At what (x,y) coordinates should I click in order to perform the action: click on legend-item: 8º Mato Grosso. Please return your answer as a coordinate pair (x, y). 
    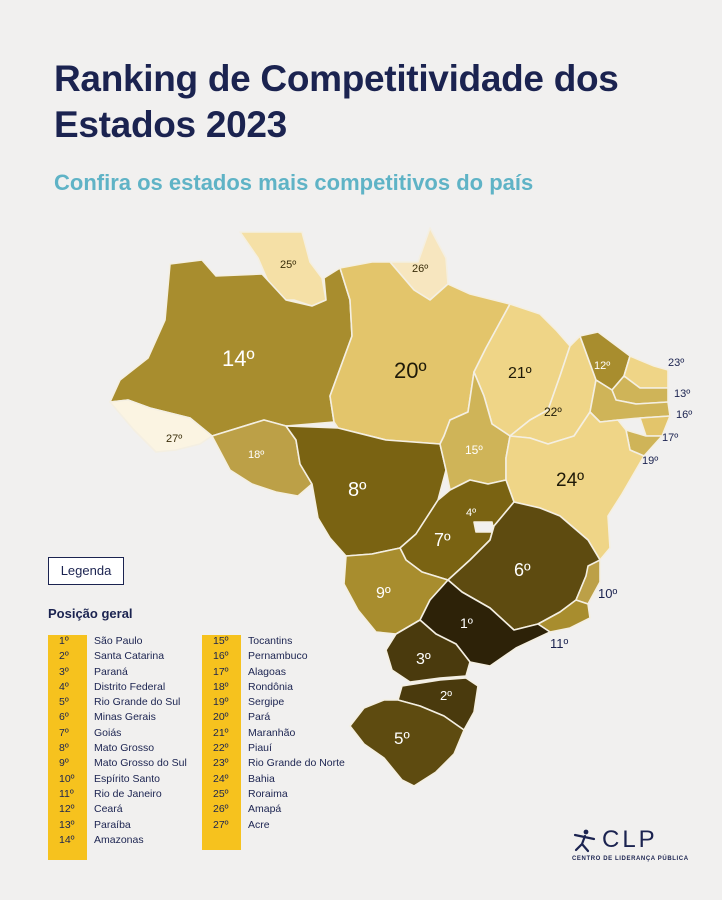
    Looking at the image, I should click on (117, 749).